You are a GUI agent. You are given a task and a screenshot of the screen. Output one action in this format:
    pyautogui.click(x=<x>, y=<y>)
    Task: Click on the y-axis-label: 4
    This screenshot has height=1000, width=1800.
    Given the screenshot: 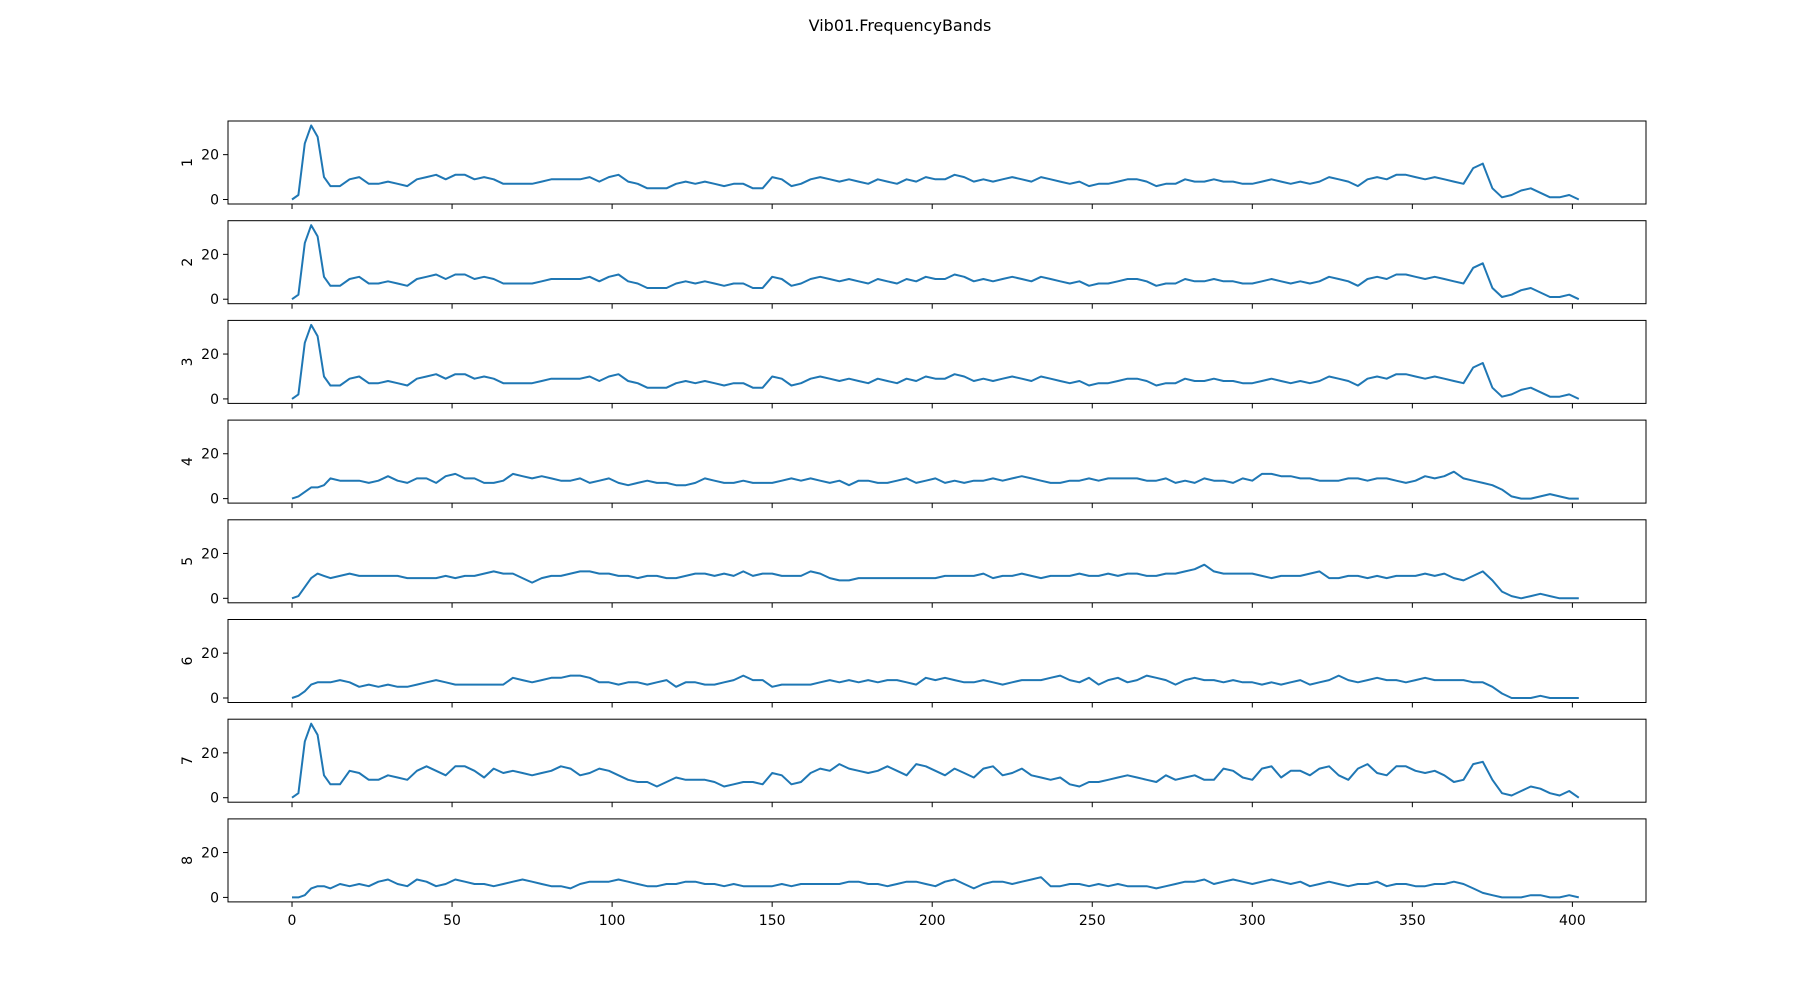 What is the action you would take?
    pyautogui.click(x=188, y=461)
    